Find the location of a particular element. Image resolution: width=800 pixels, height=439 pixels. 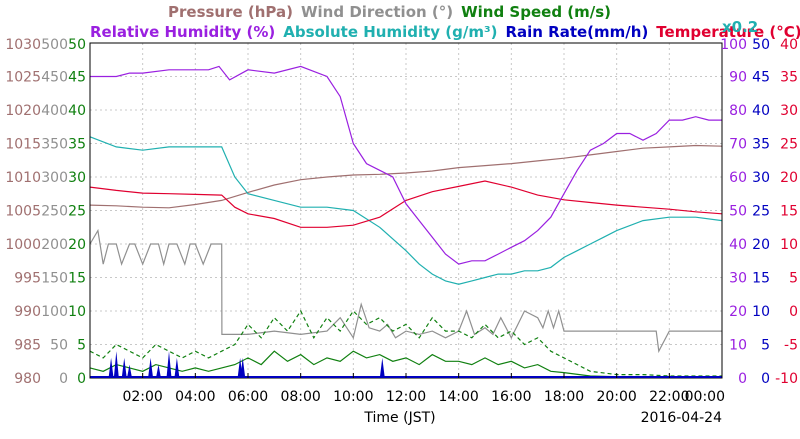

y-tick-wind_speed: 15 is located at coordinates (77, 279).